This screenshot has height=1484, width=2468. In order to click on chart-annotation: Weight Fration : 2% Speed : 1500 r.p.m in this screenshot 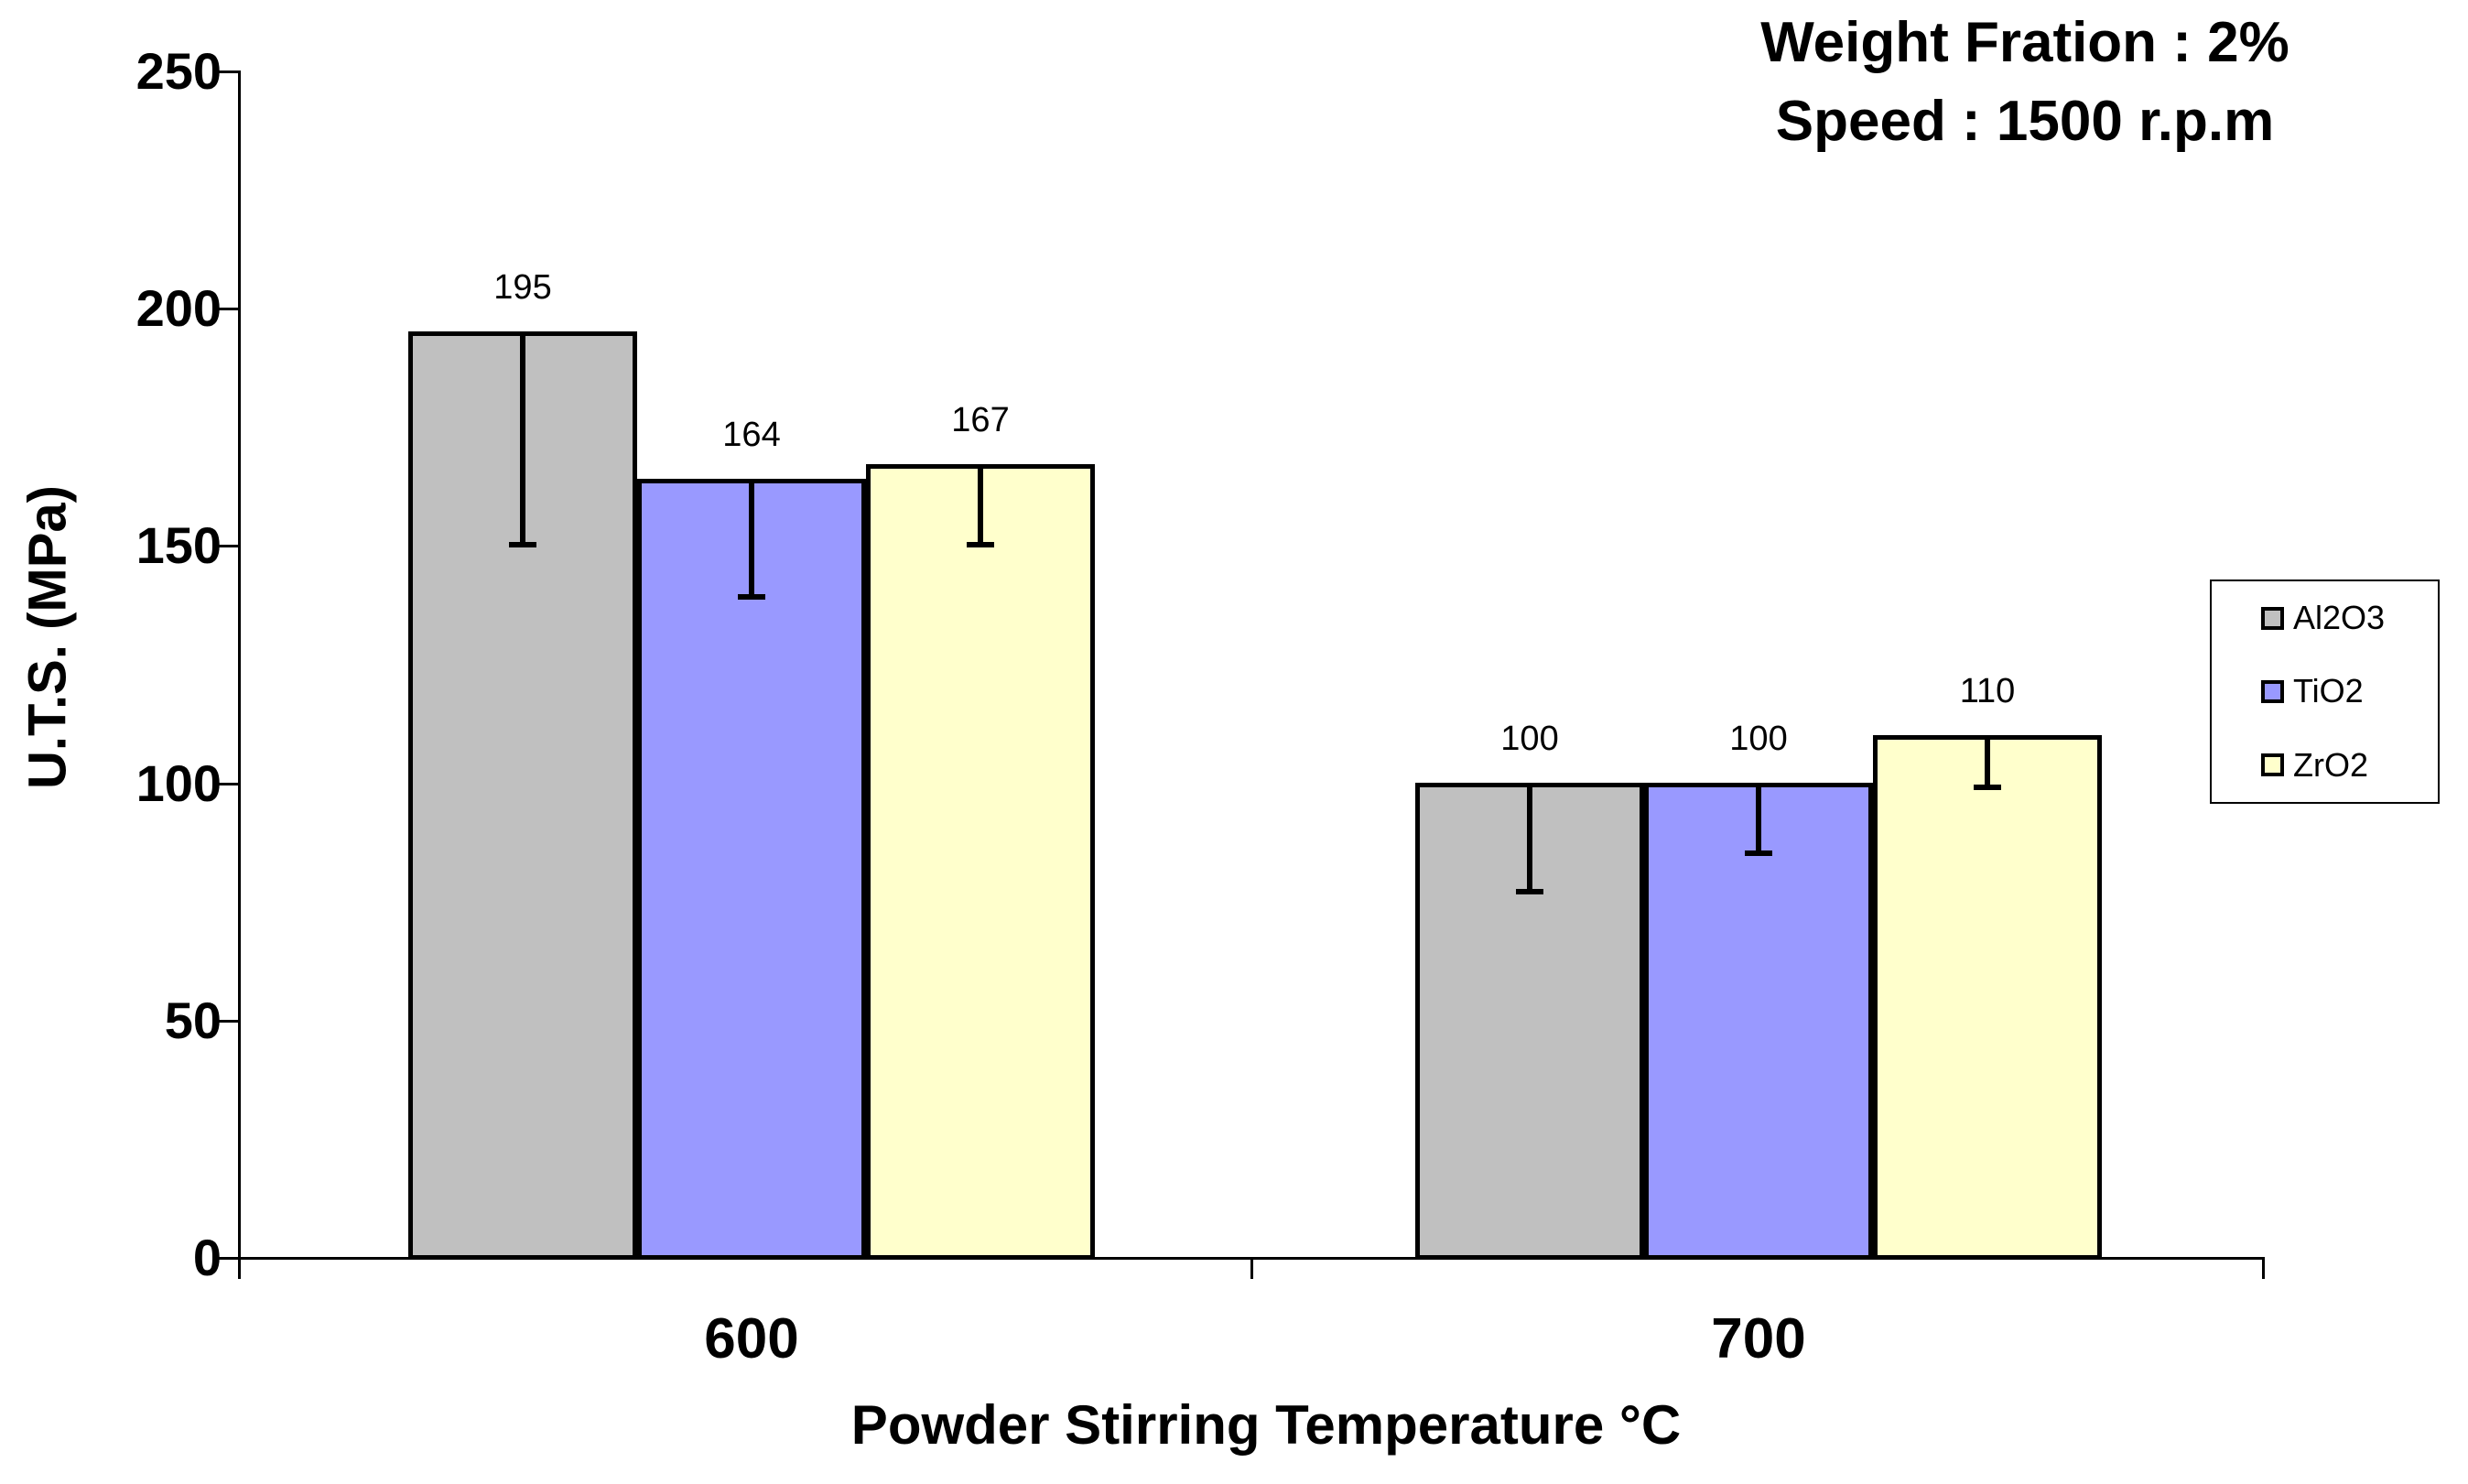, I will do `click(2025, 83)`.